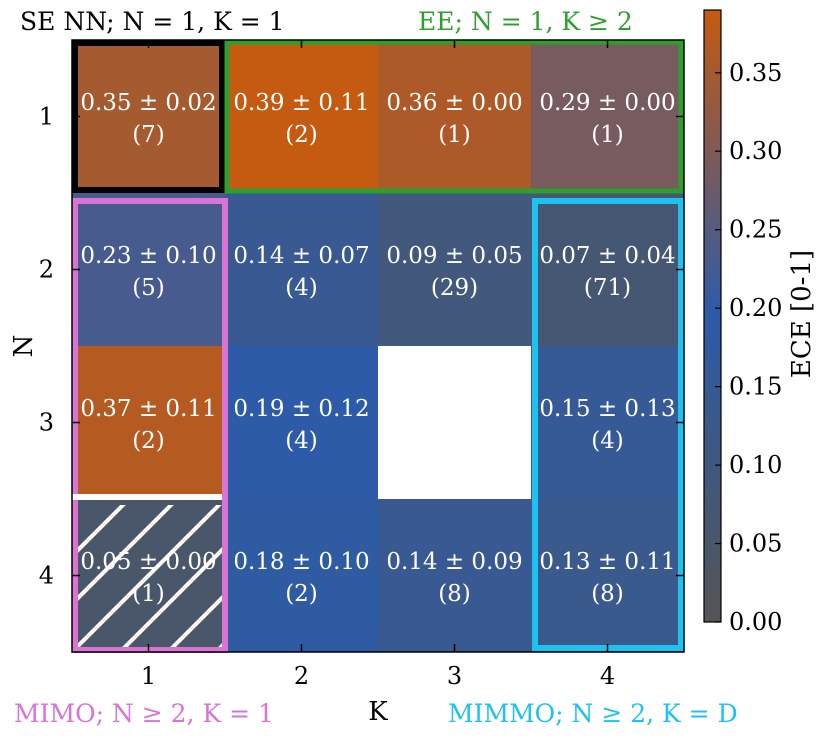  What do you see at coordinates (148, 256) in the screenshot?
I see `cell-value-label: 0.23 ± 0.10` at bounding box center [148, 256].